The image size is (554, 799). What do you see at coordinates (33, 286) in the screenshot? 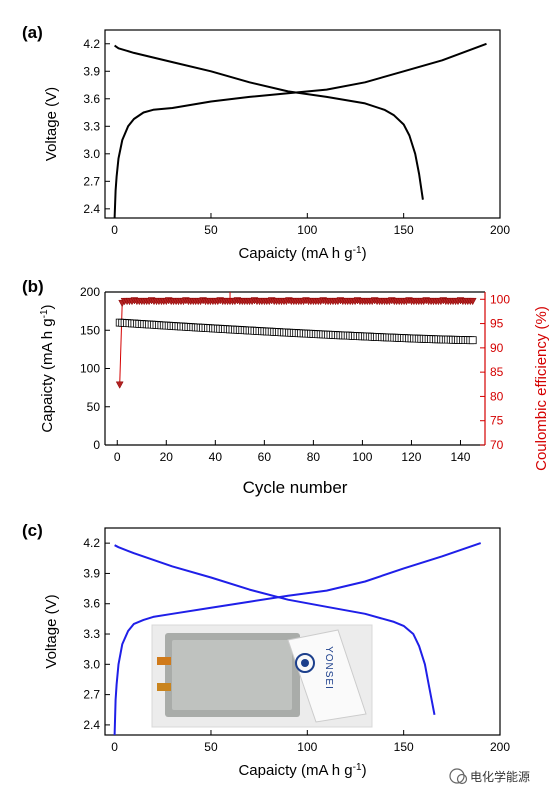
I see `panel-label: (b)` at bounding box center [33, 286].